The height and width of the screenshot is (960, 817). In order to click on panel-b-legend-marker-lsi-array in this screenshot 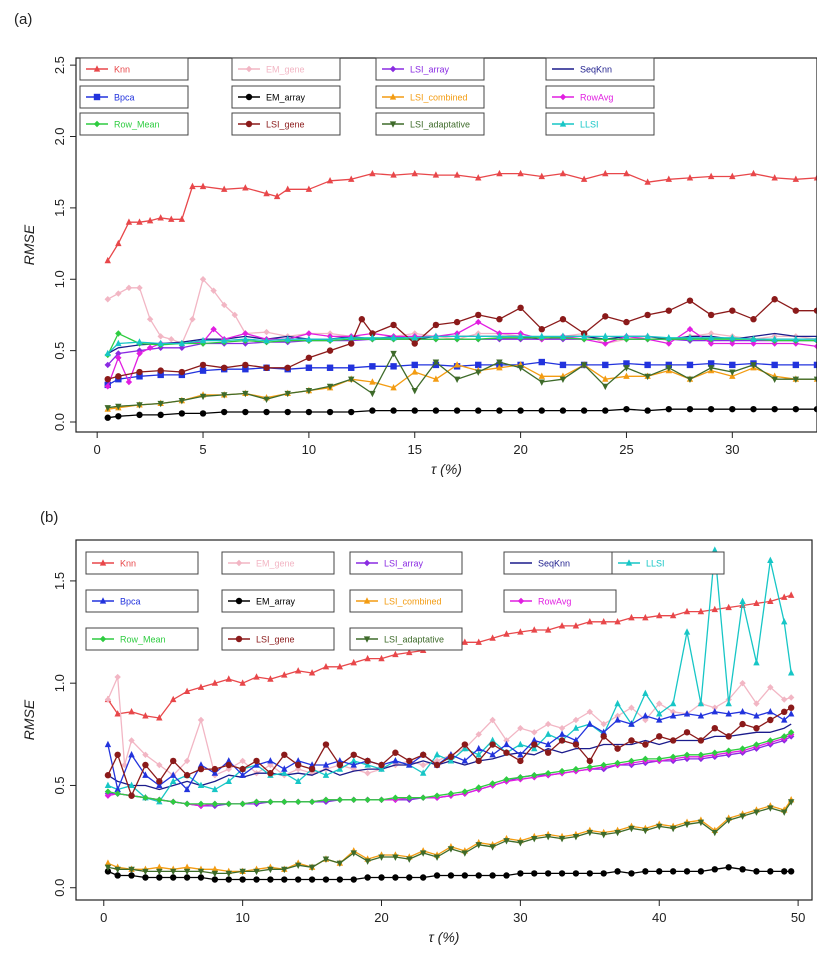, I will do `click(367, 563)`.